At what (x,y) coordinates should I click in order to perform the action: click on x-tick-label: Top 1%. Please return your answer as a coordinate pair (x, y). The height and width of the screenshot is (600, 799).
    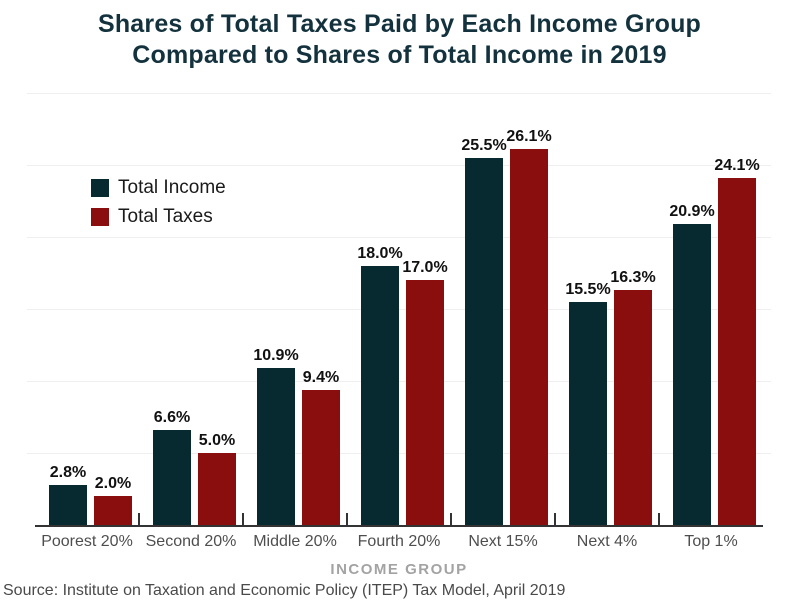
    Looking at the image, I should click on (711, 541).